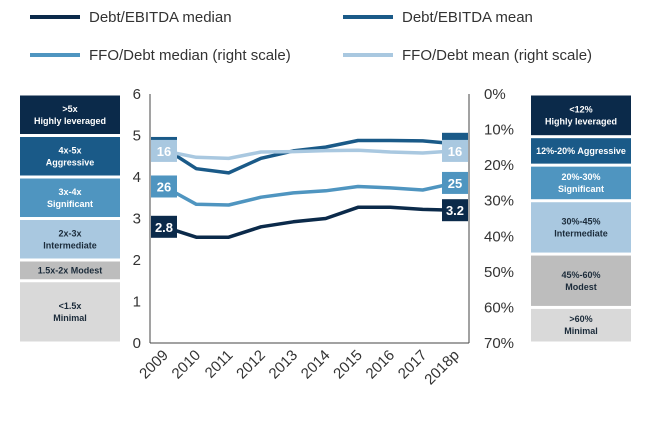  What do you see at coordinates (442, 368) in the screenshot?
I see `x-tick-label: 2018p` at bounding box center [442, 368].